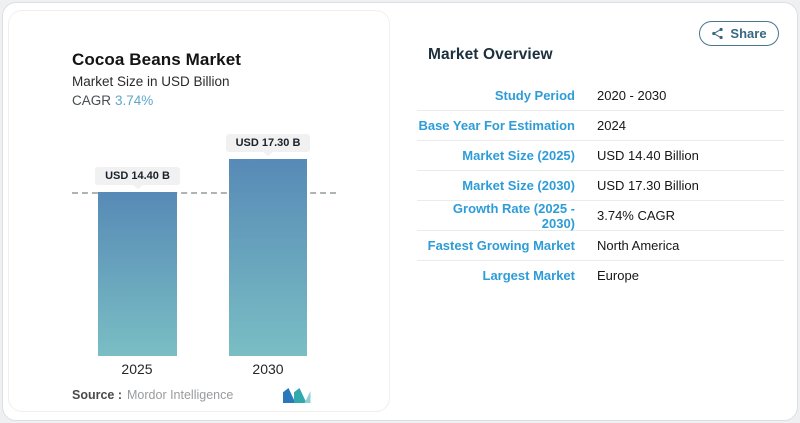 Image resolution: width=800 pixels, height=423 pixels. Describe the element at coordinates (518, 155) in the screenshot. I see `row-label: Market Size (2025)` at that location.